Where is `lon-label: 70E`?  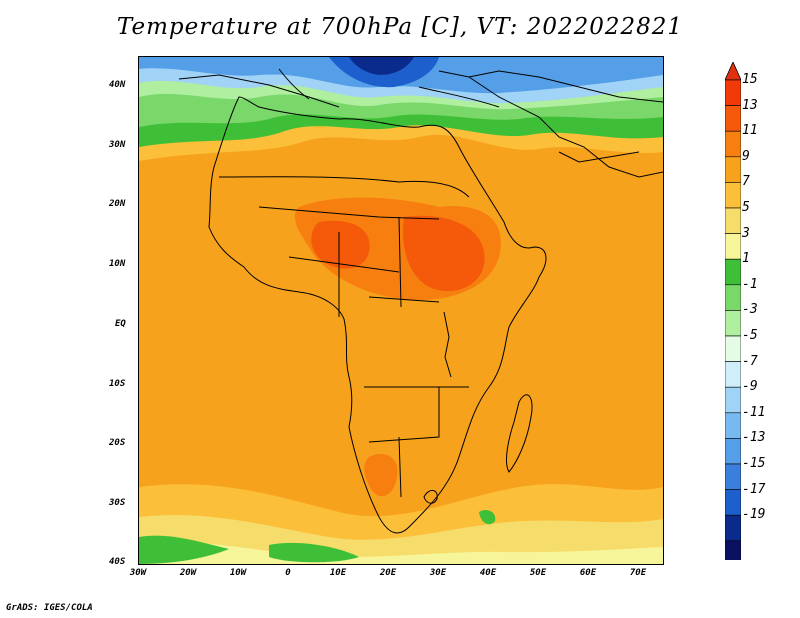
lon-label: 70E is located at coordinates (638, 573).